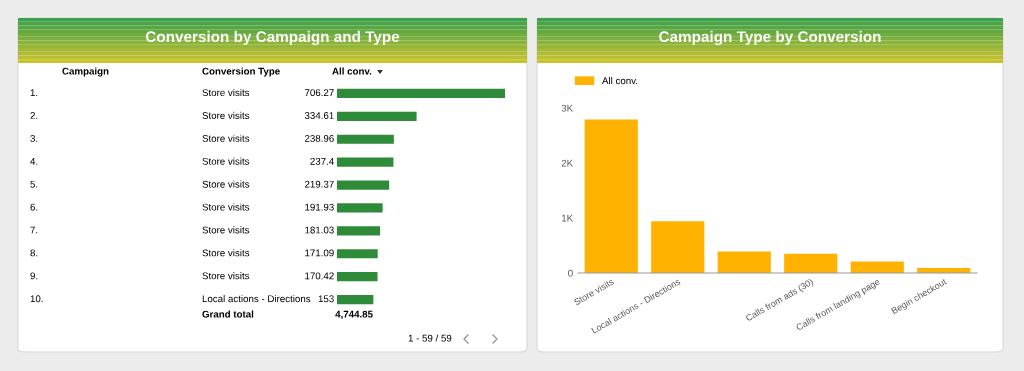  I want to click on chart-title: Campaign Type by Conversion, so click(770, 38).